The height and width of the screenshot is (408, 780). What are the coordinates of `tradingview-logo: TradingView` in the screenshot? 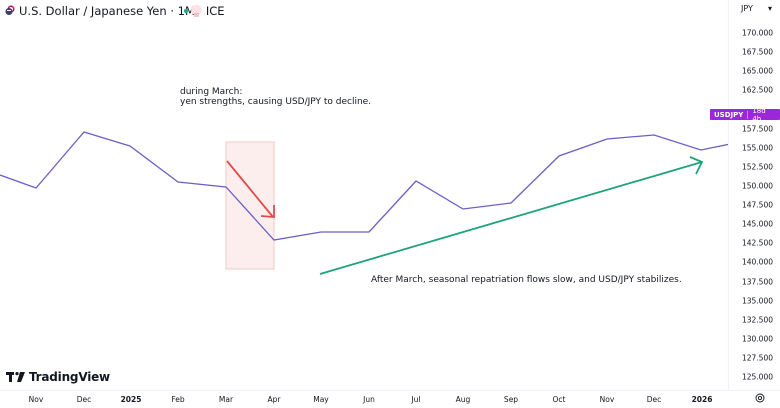 It's located at (58, 377).